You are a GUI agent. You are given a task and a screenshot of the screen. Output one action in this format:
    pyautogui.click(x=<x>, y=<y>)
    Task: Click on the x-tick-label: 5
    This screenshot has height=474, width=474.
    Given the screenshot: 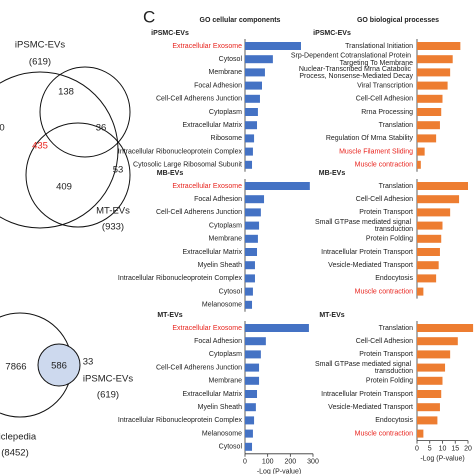 What is the action you would take?
    pyautogui.click(x=430, y=448)
    